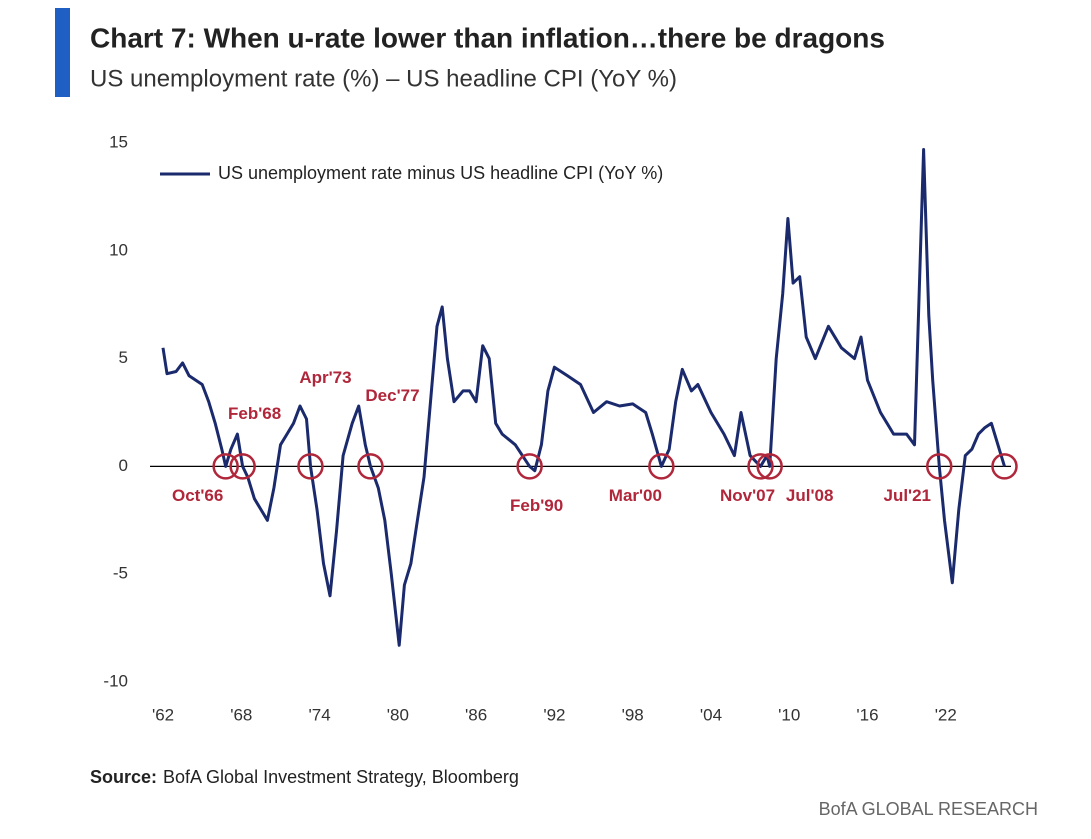 The height and width of the screenshot is (839, 1091). I want to click on annotation-label: Apr'73, so click(325, 377).